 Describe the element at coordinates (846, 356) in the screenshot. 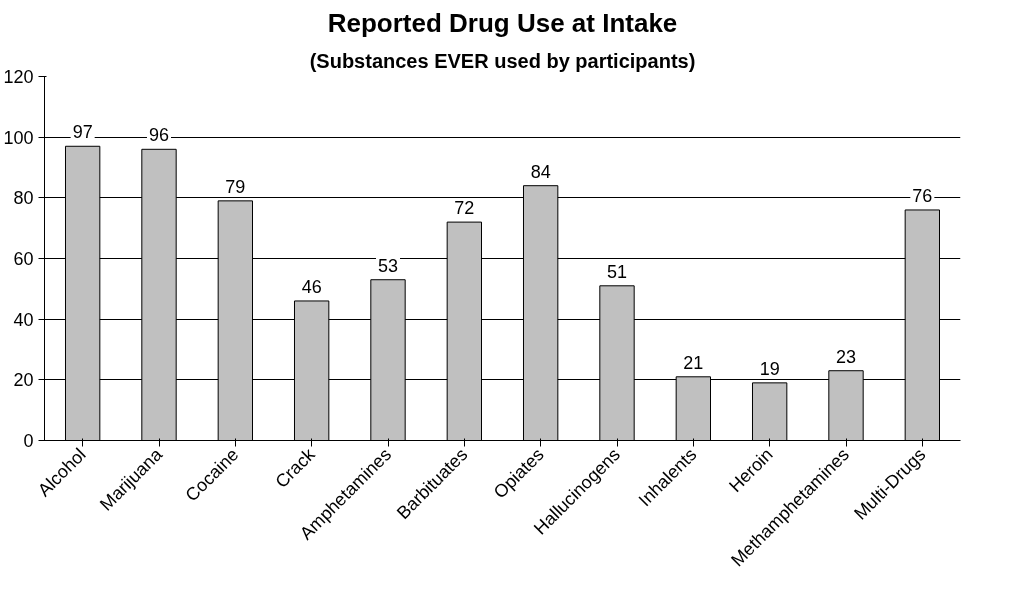

I see `data-label: 23` at that location.